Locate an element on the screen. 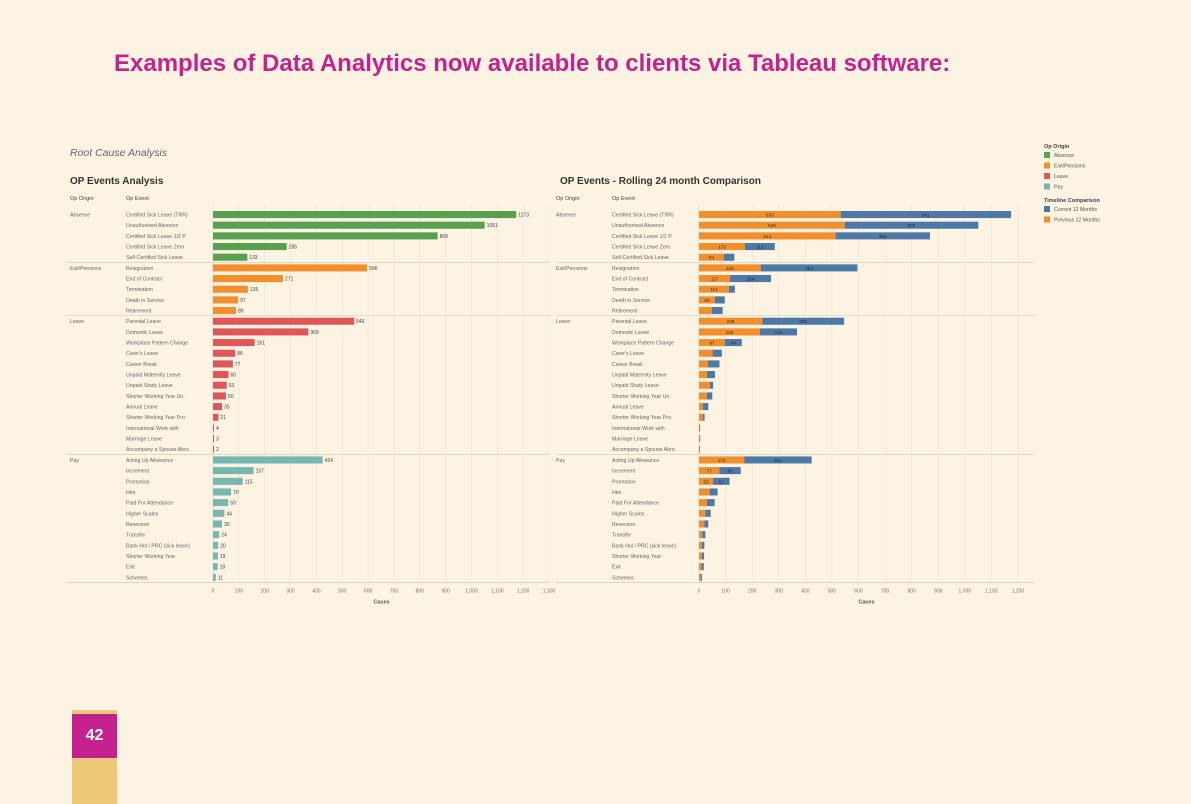  rolling-comparison-tick-label: 500 is located at coordinates (832, 591).